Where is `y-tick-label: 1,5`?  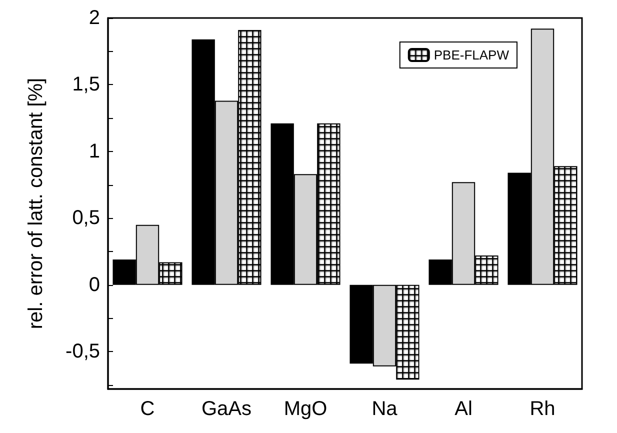
y-tick-label: 1,5 is located at coordinates (86, 85).